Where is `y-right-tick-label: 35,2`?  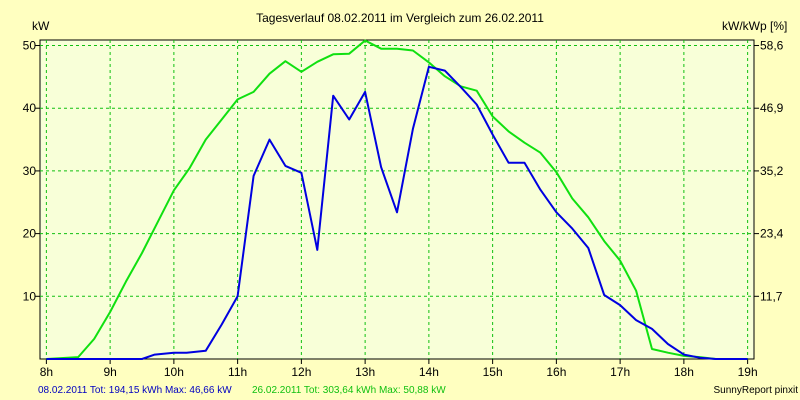
y-right-tick-label: 35,2 is located at coordinates (772, 171).